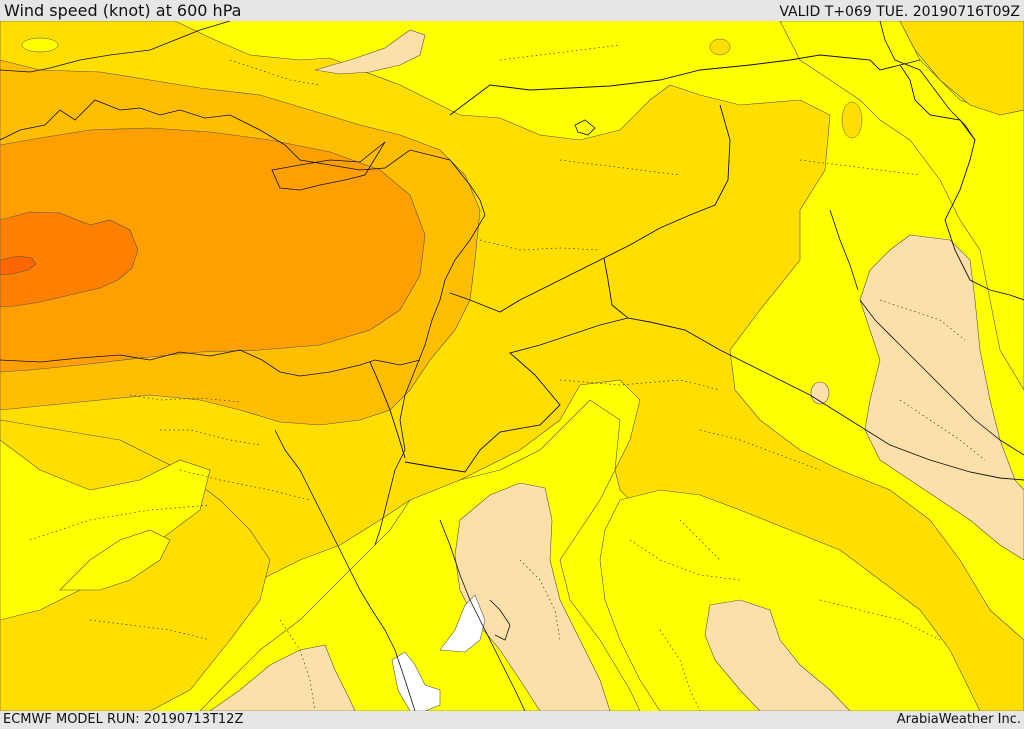 The height and width of the screenshot is (729, 1024). I want to click on wind-band-peach-east, so click(941, 397).